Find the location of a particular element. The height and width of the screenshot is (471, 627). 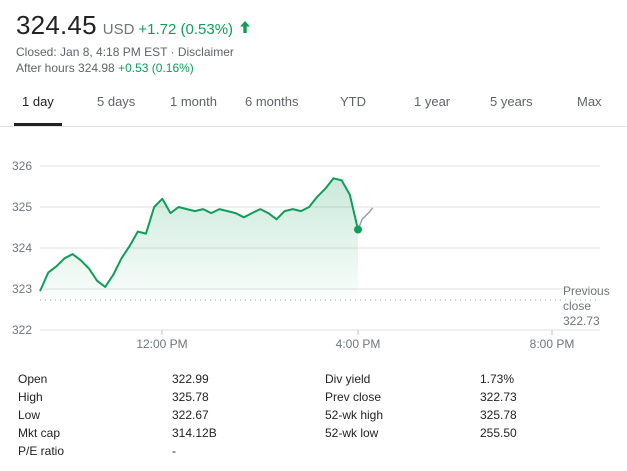

active-tab-indicator is located at coordinates (38, 124).